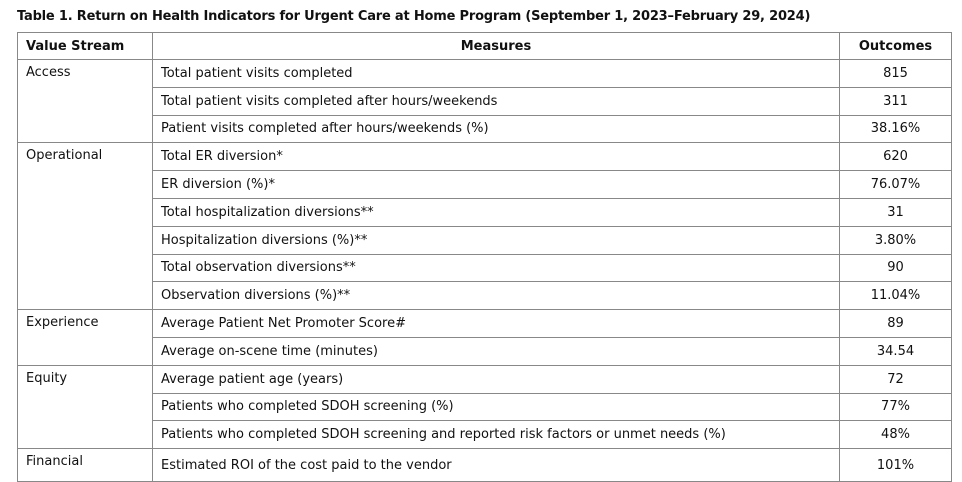  I want to click on table-row: Total observation diversions** 90, so click(485, 268).